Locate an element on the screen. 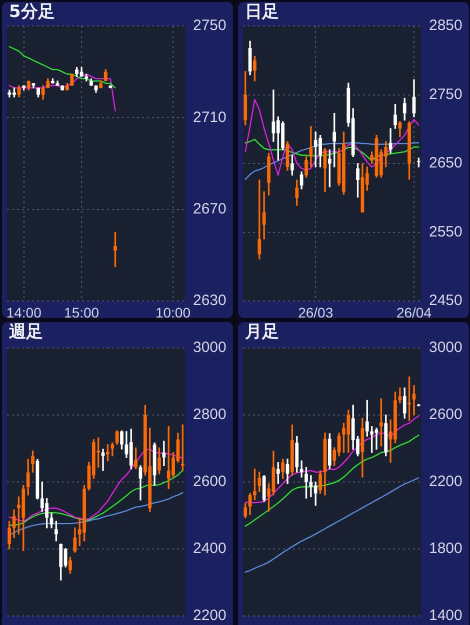  chart-title: 週足 is located at coordinates (26, 332).